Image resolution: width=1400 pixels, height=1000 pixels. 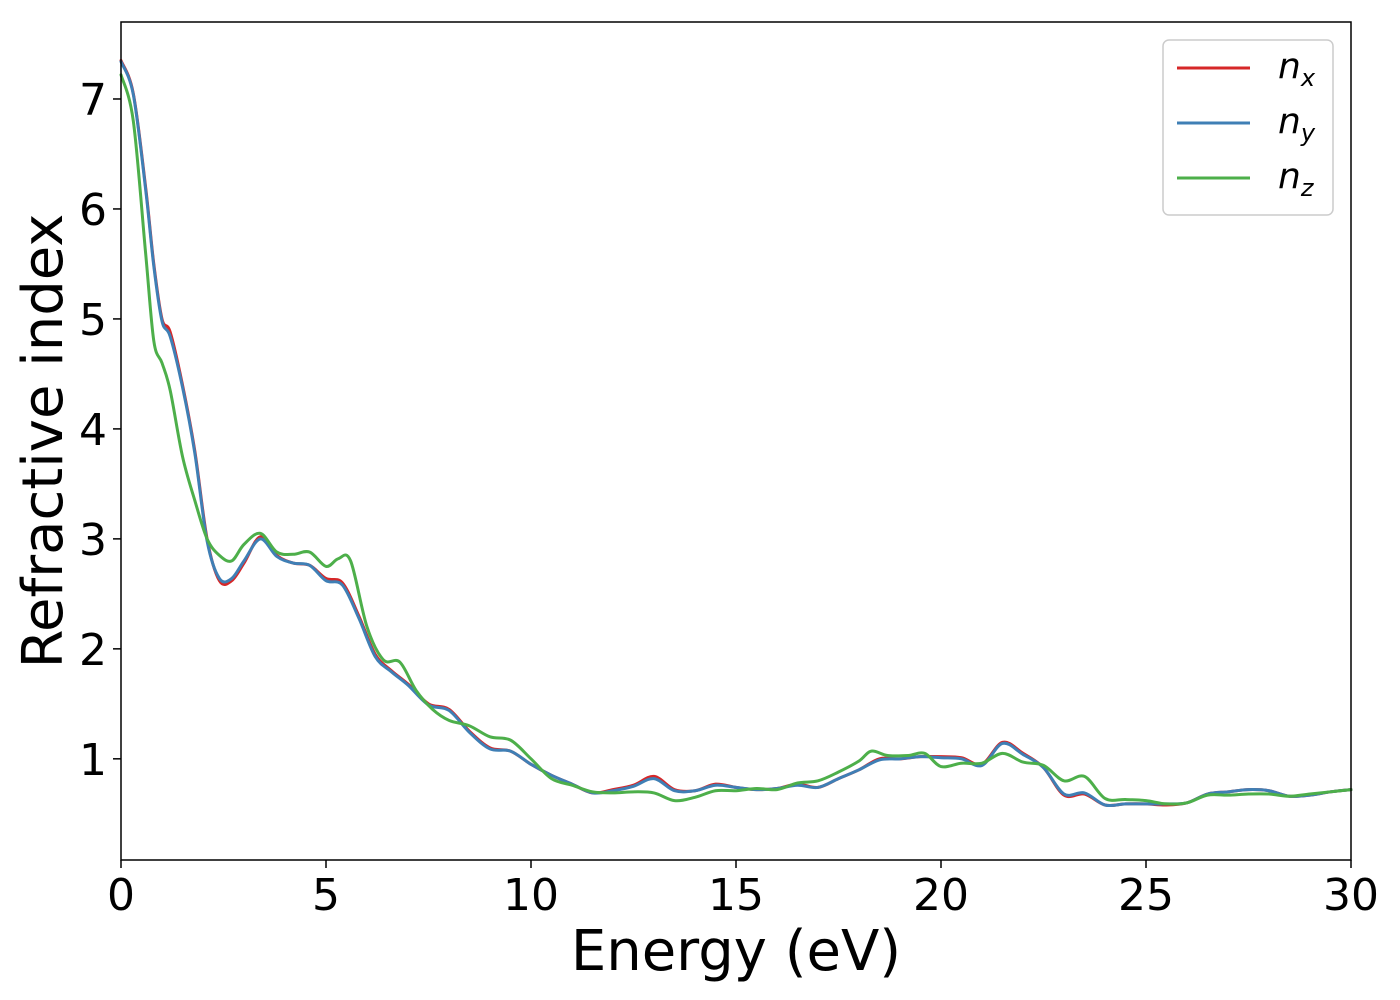 I want to click on y-axis-label: Refractive index, so click(x=43, y=441).